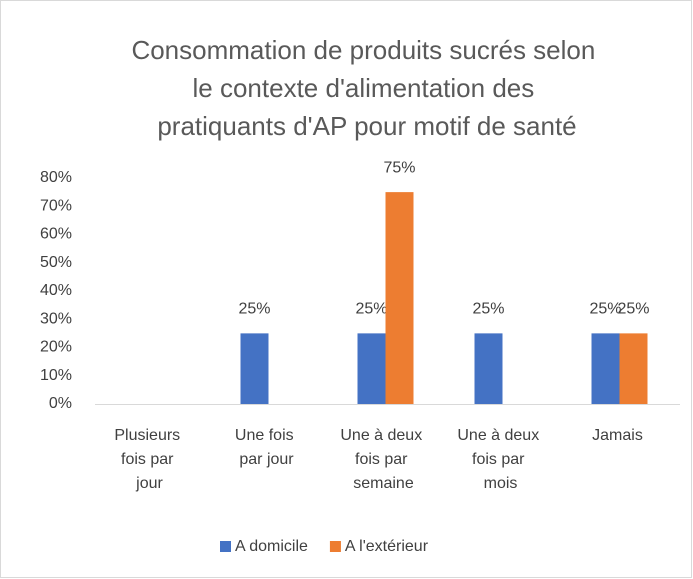 The width and height of the screenshot is (693, 579). I want to click on x-tick-label: Plusieurs fois par jour, so click(149, 459).